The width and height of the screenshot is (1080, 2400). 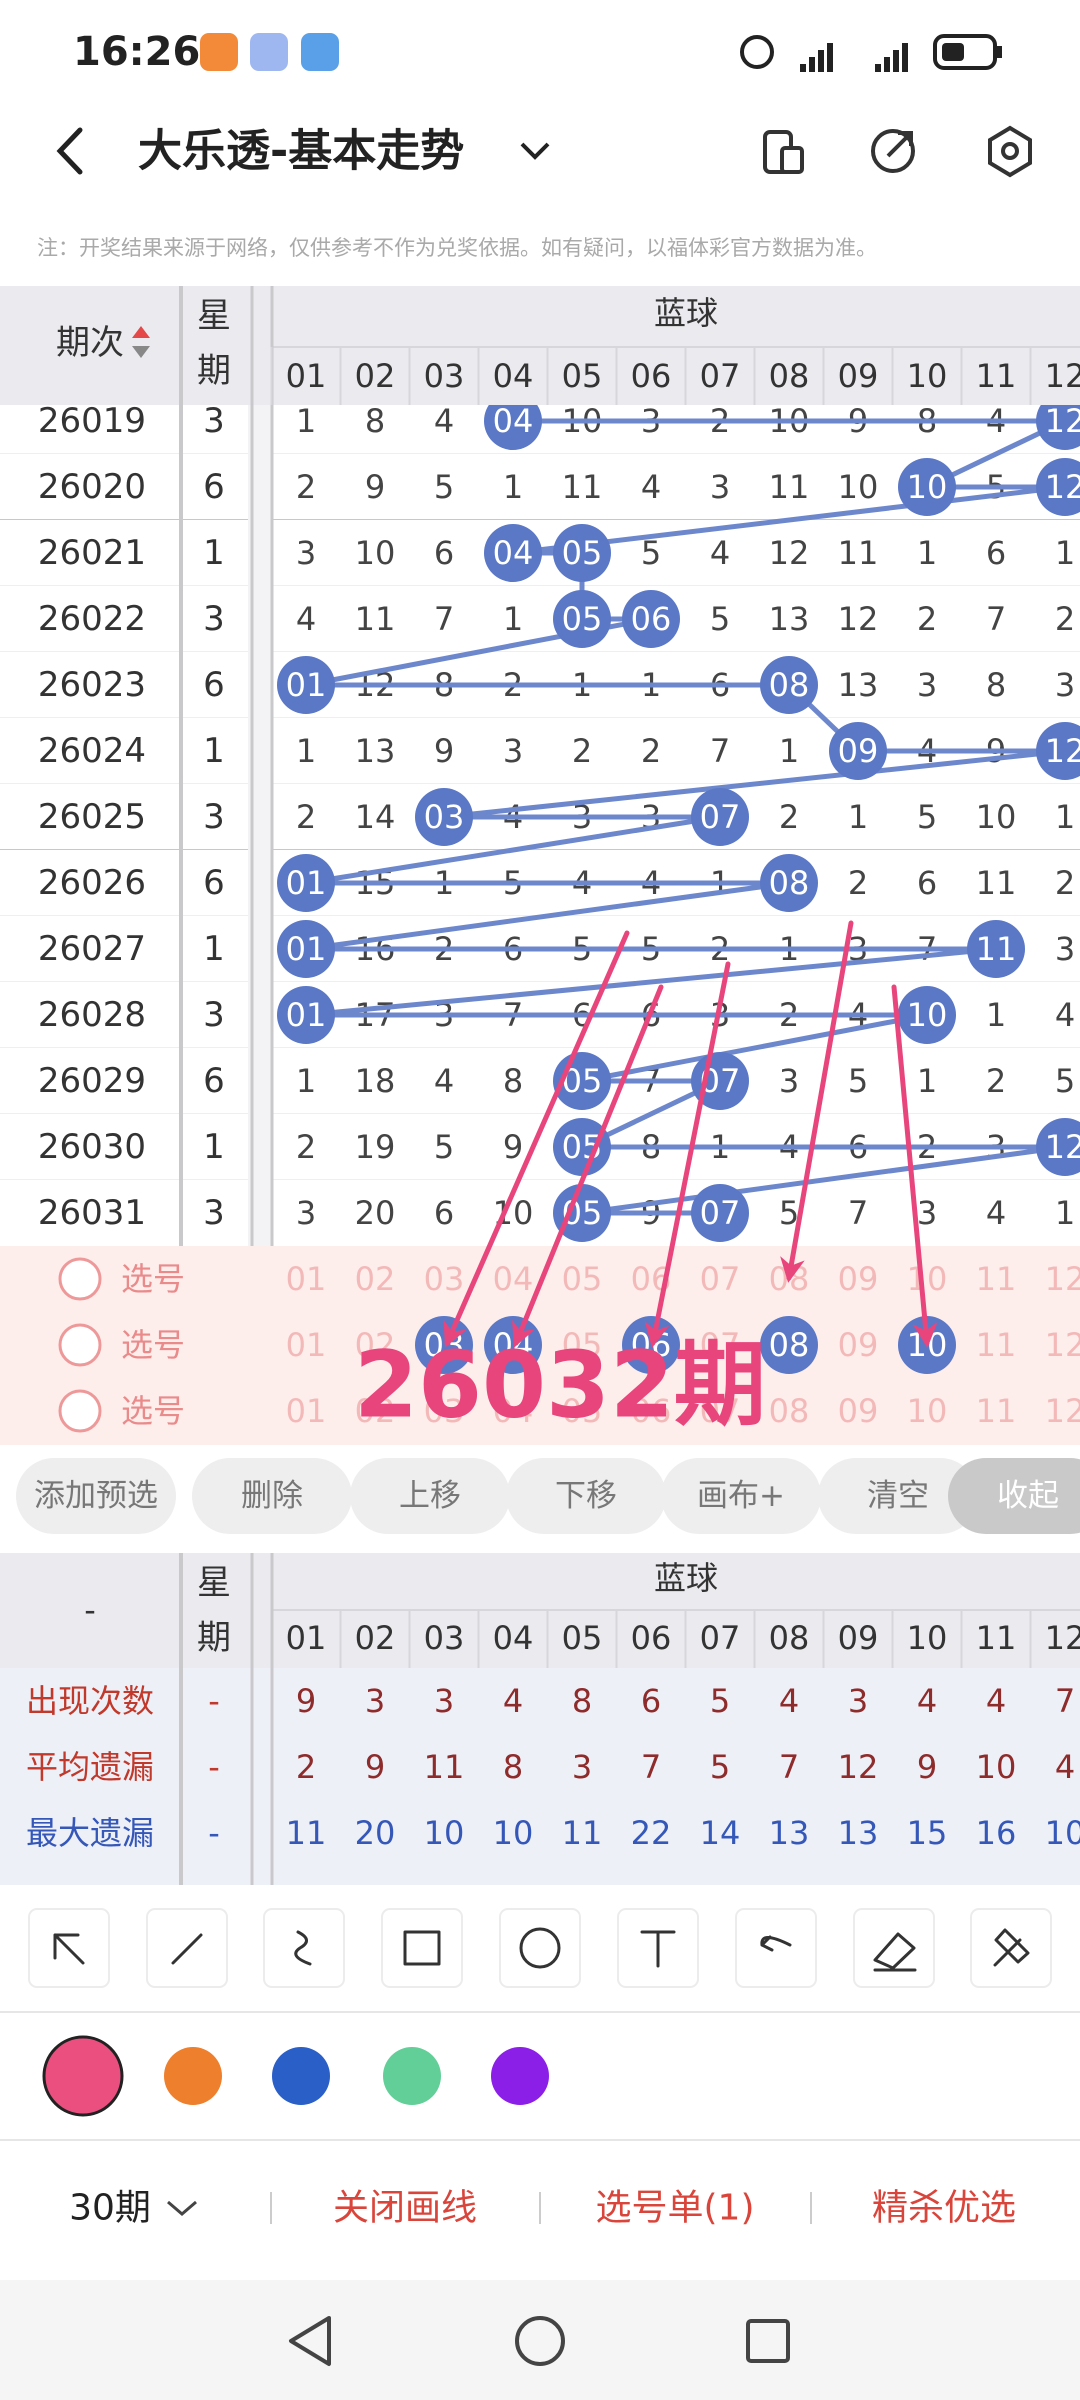 I want to click on back-button, so click(x=69, y=151).